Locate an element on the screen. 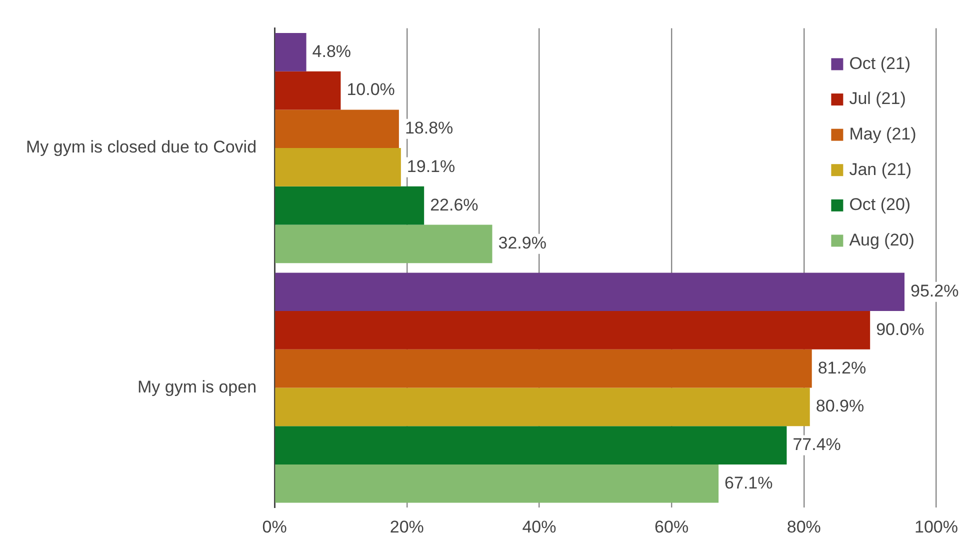 The image size is (968, 552). data-label: 80.9% is located at coordinates (840, 406).